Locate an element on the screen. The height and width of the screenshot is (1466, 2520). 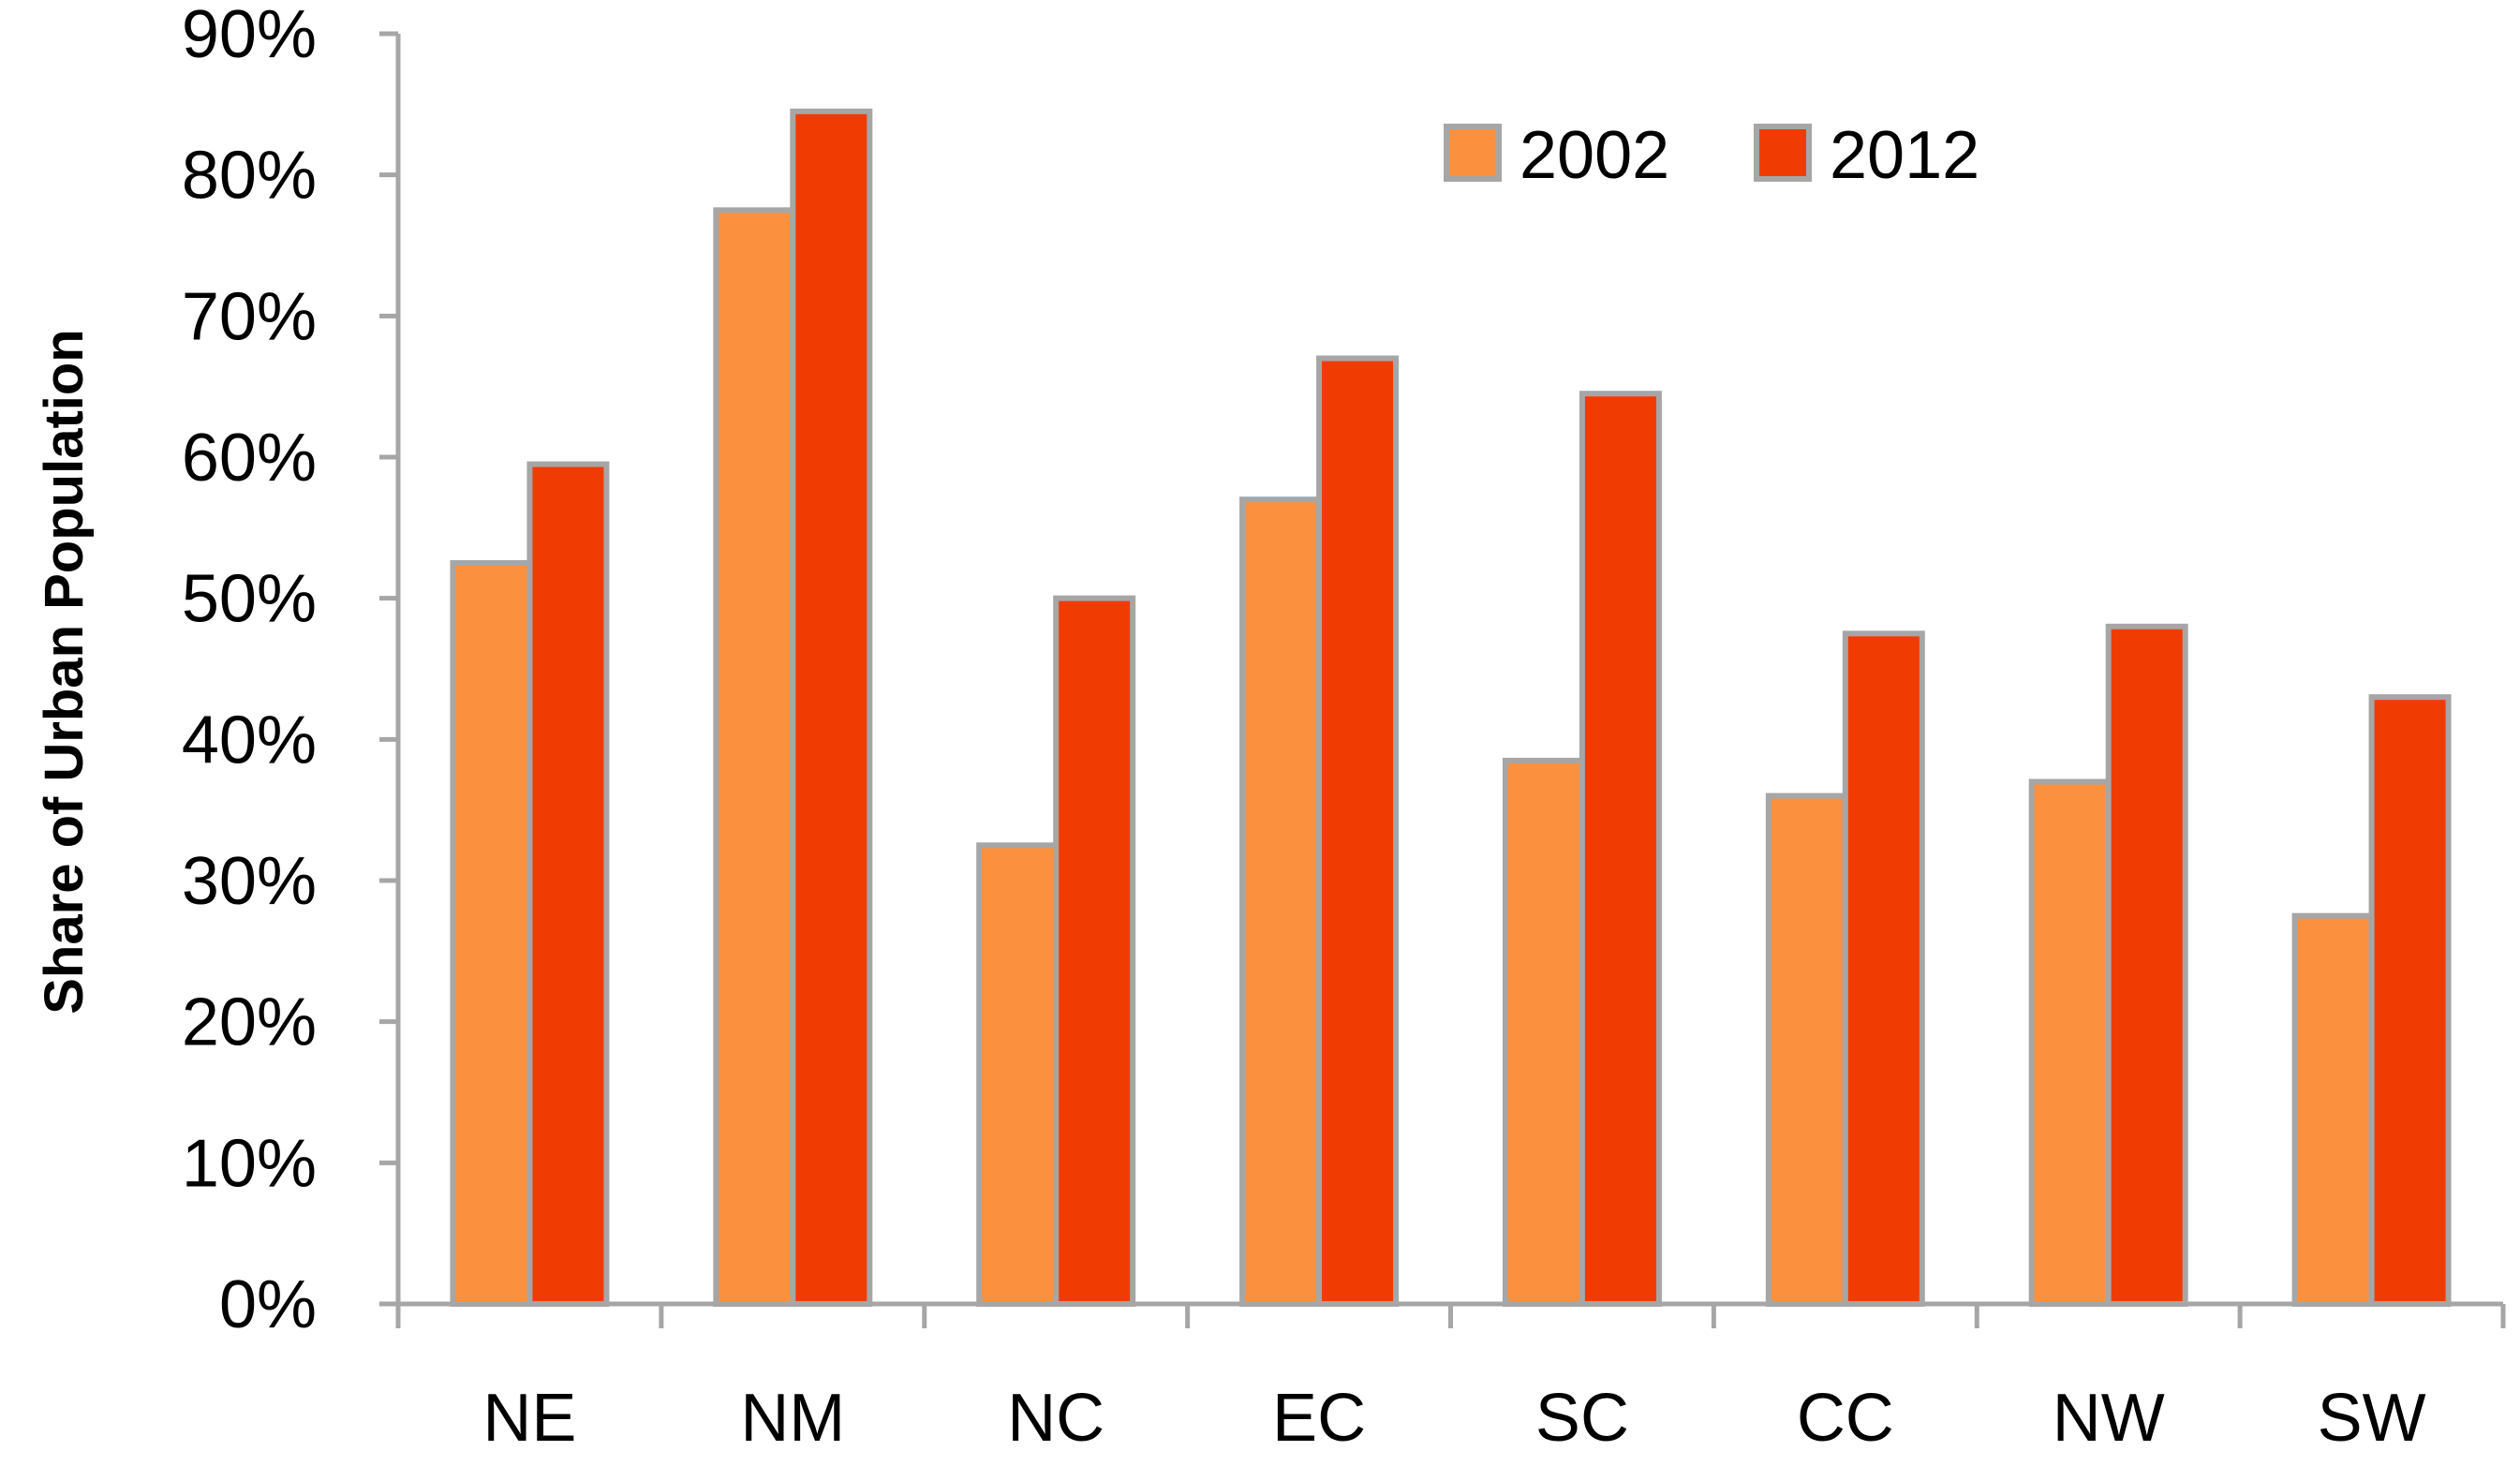
x-tick-label: SW is located at coordinates (2372, 1418).